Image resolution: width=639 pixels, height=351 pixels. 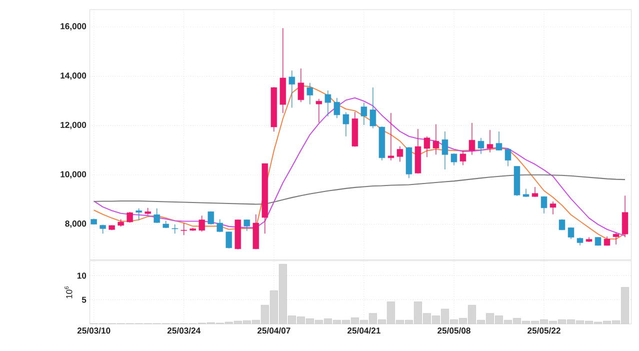 I want to click on y-tick-label: 14,000, so click(x=73, y=76).